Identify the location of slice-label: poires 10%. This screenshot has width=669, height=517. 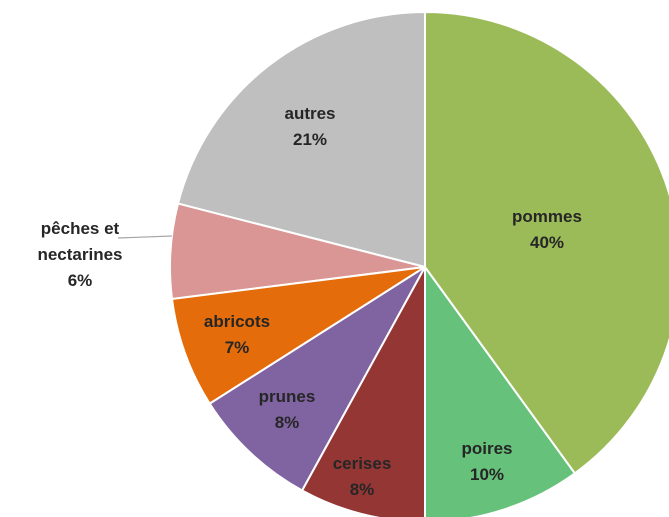
(487, 462).